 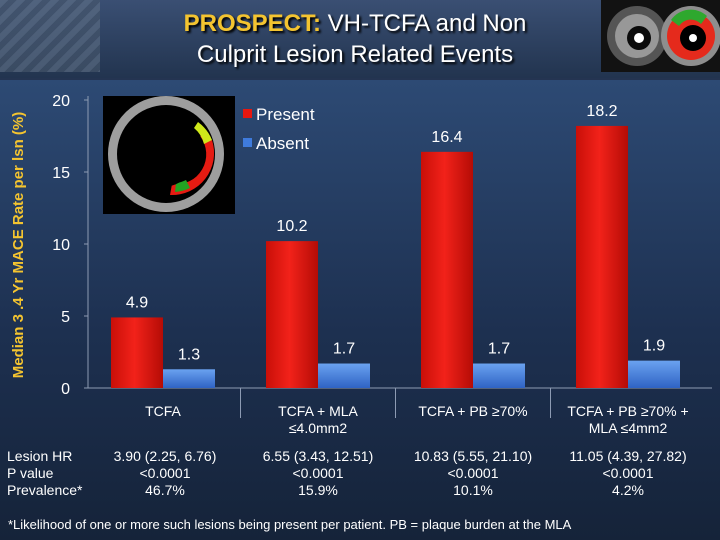 I want to click on stats-column-tcfa-pb-mla: 11.05 (4.39, 27.82) <0.0001 4.2%, so click(x=628, y=473).